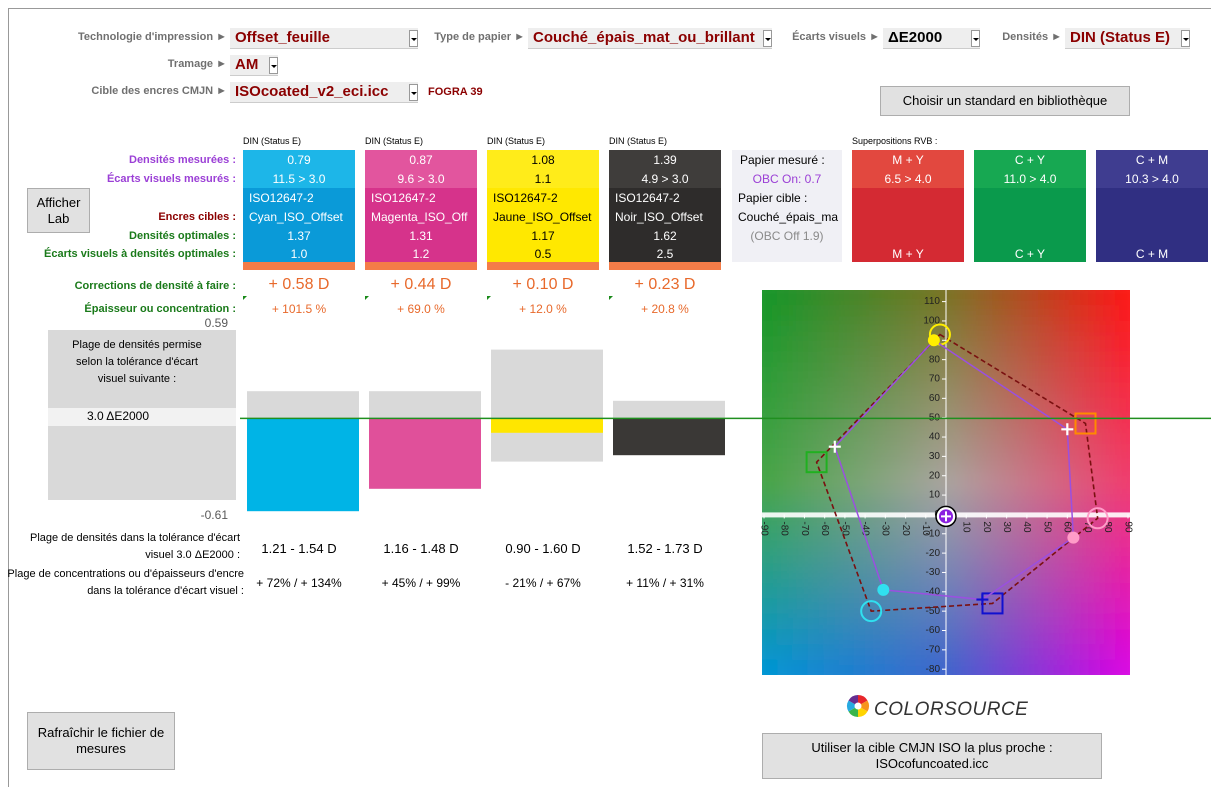  Describe the element at coordinates (421, 548) in the screenshot. I see `density-range: 1.16 - 1.48 D` at that location.